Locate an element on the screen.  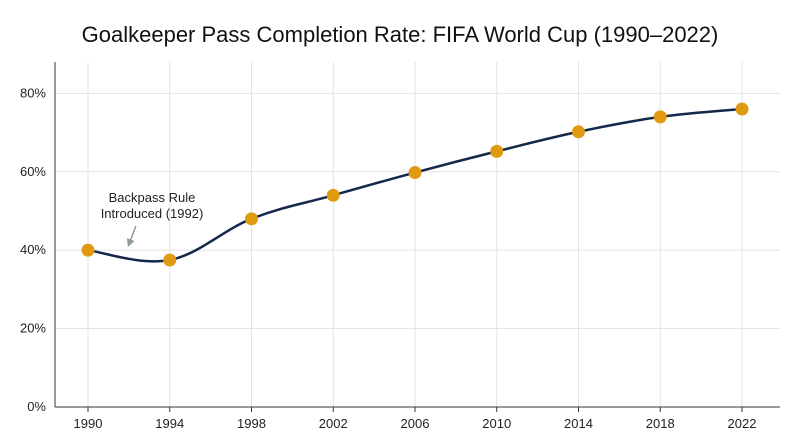
y-tick-label: 40% is located at coordinates (33, 249).